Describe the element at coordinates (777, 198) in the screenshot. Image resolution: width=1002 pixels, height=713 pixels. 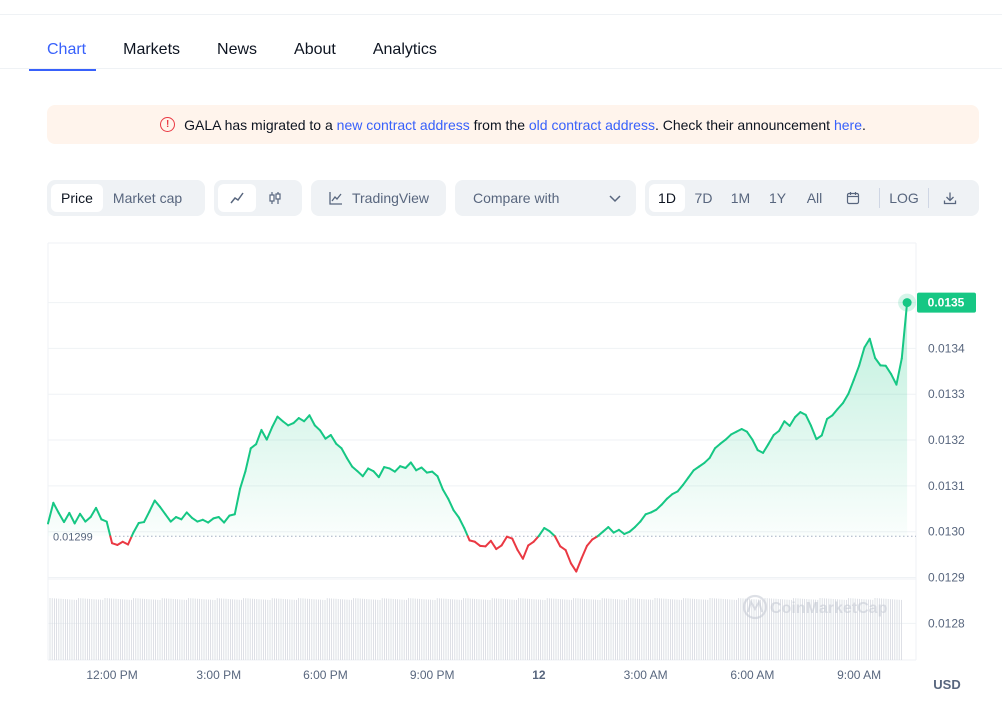
I see `range-1y: 1Y` at that location.